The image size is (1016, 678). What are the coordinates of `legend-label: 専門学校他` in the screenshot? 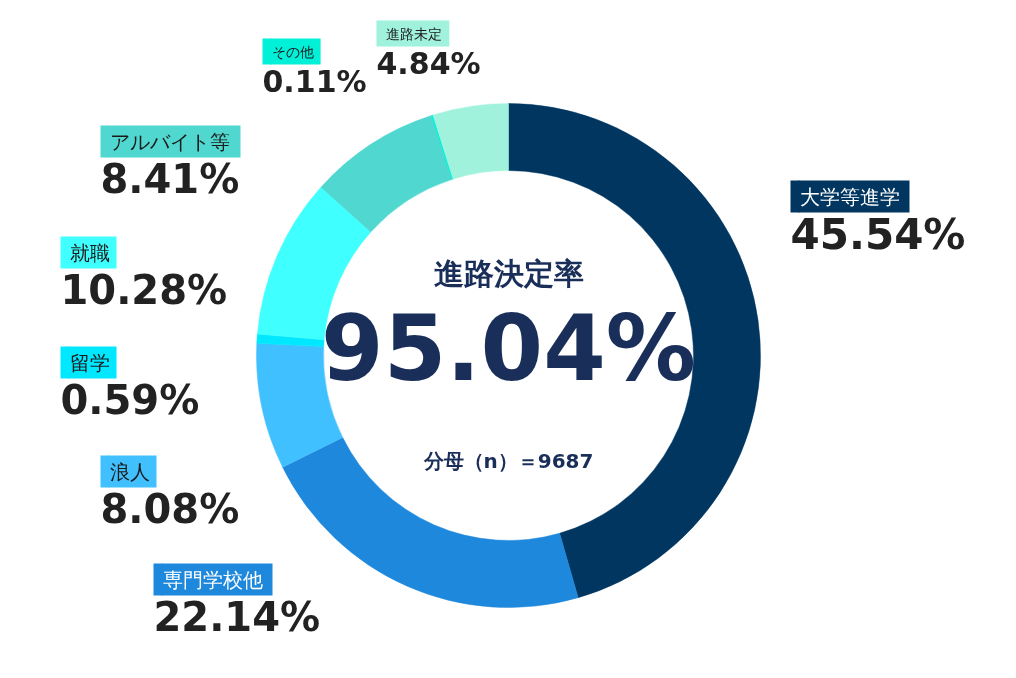 It's located at (212, 579).